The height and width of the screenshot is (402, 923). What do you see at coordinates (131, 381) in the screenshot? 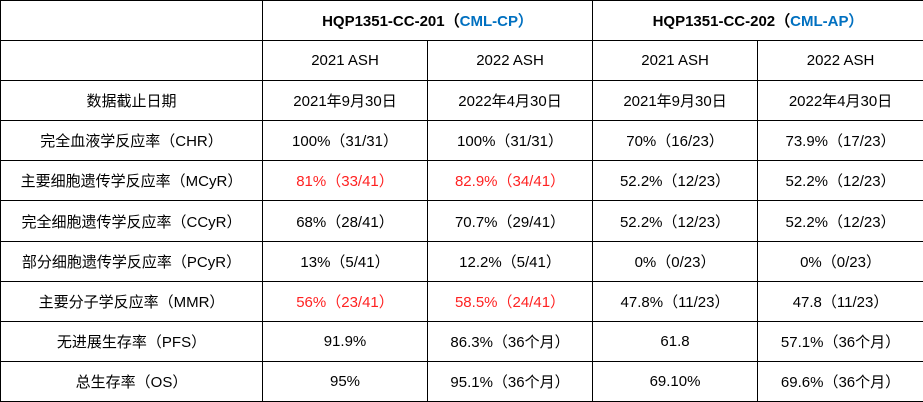
I see `row-label: 总生存率（OS）` at bounding box center [131, 381].